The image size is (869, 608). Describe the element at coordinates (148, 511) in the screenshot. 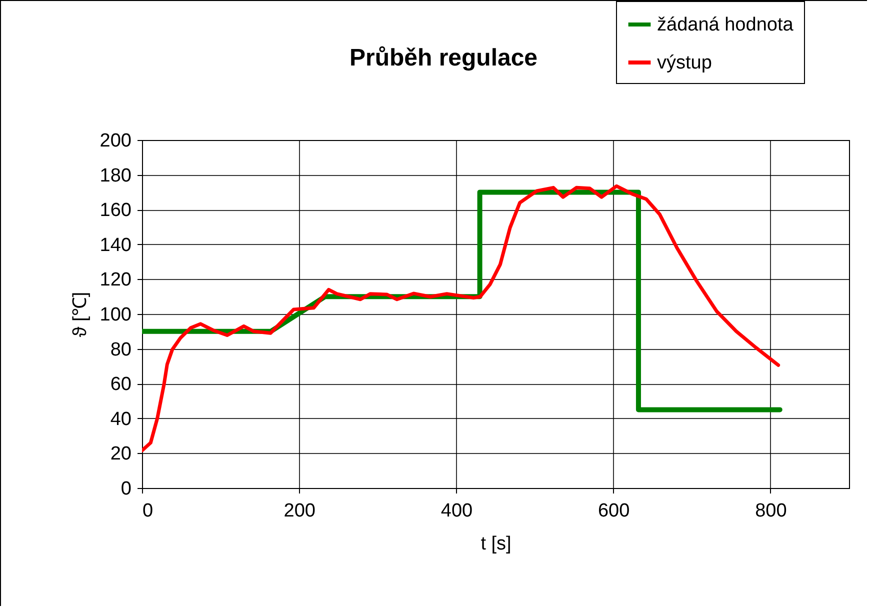

I see `x-tick-label: 0` at that location.